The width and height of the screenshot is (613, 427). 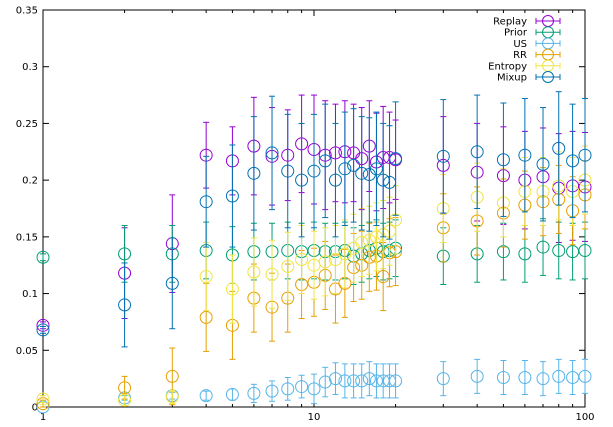 What do you see at coordinates (584, 417) in the screenshot?
I see `x-tick-label: 100` at bounding box center [584, 417].